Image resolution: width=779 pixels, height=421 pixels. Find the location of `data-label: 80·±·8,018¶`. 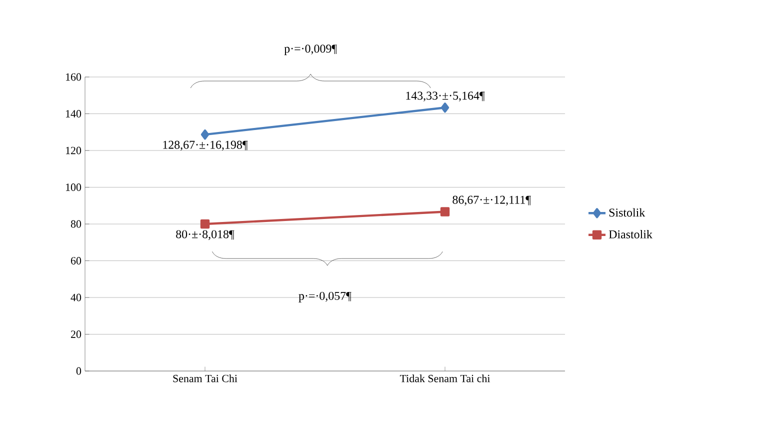

data-label: 80·±·8,018¶ is located at coordinates (205, 235).